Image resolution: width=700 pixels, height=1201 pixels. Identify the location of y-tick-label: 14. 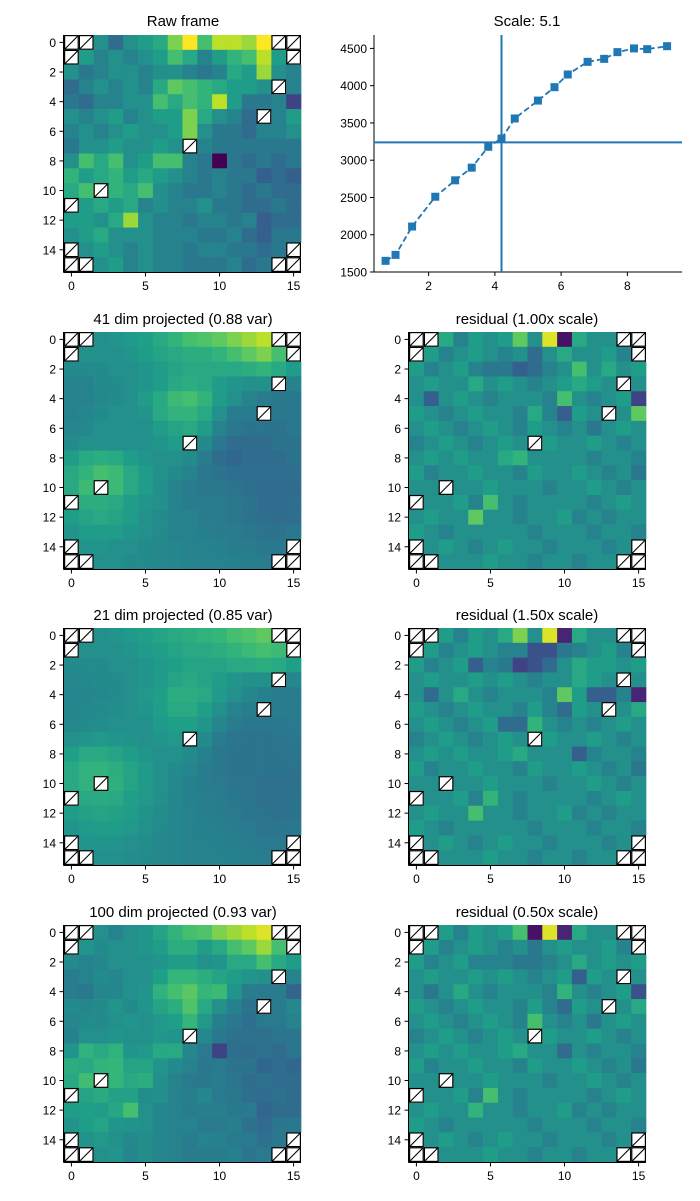
(395, 1140).